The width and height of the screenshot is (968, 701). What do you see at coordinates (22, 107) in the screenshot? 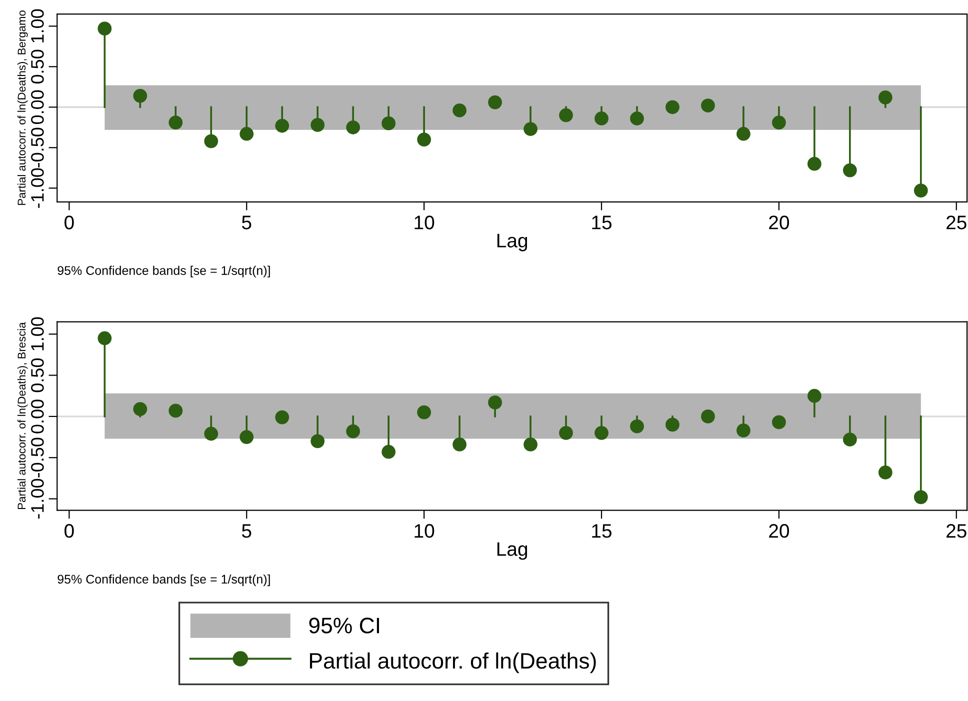
I see `y-axis-title: Partial autocorr. of ln(Deaths), Bergamo` at bounding box center [22, 107].